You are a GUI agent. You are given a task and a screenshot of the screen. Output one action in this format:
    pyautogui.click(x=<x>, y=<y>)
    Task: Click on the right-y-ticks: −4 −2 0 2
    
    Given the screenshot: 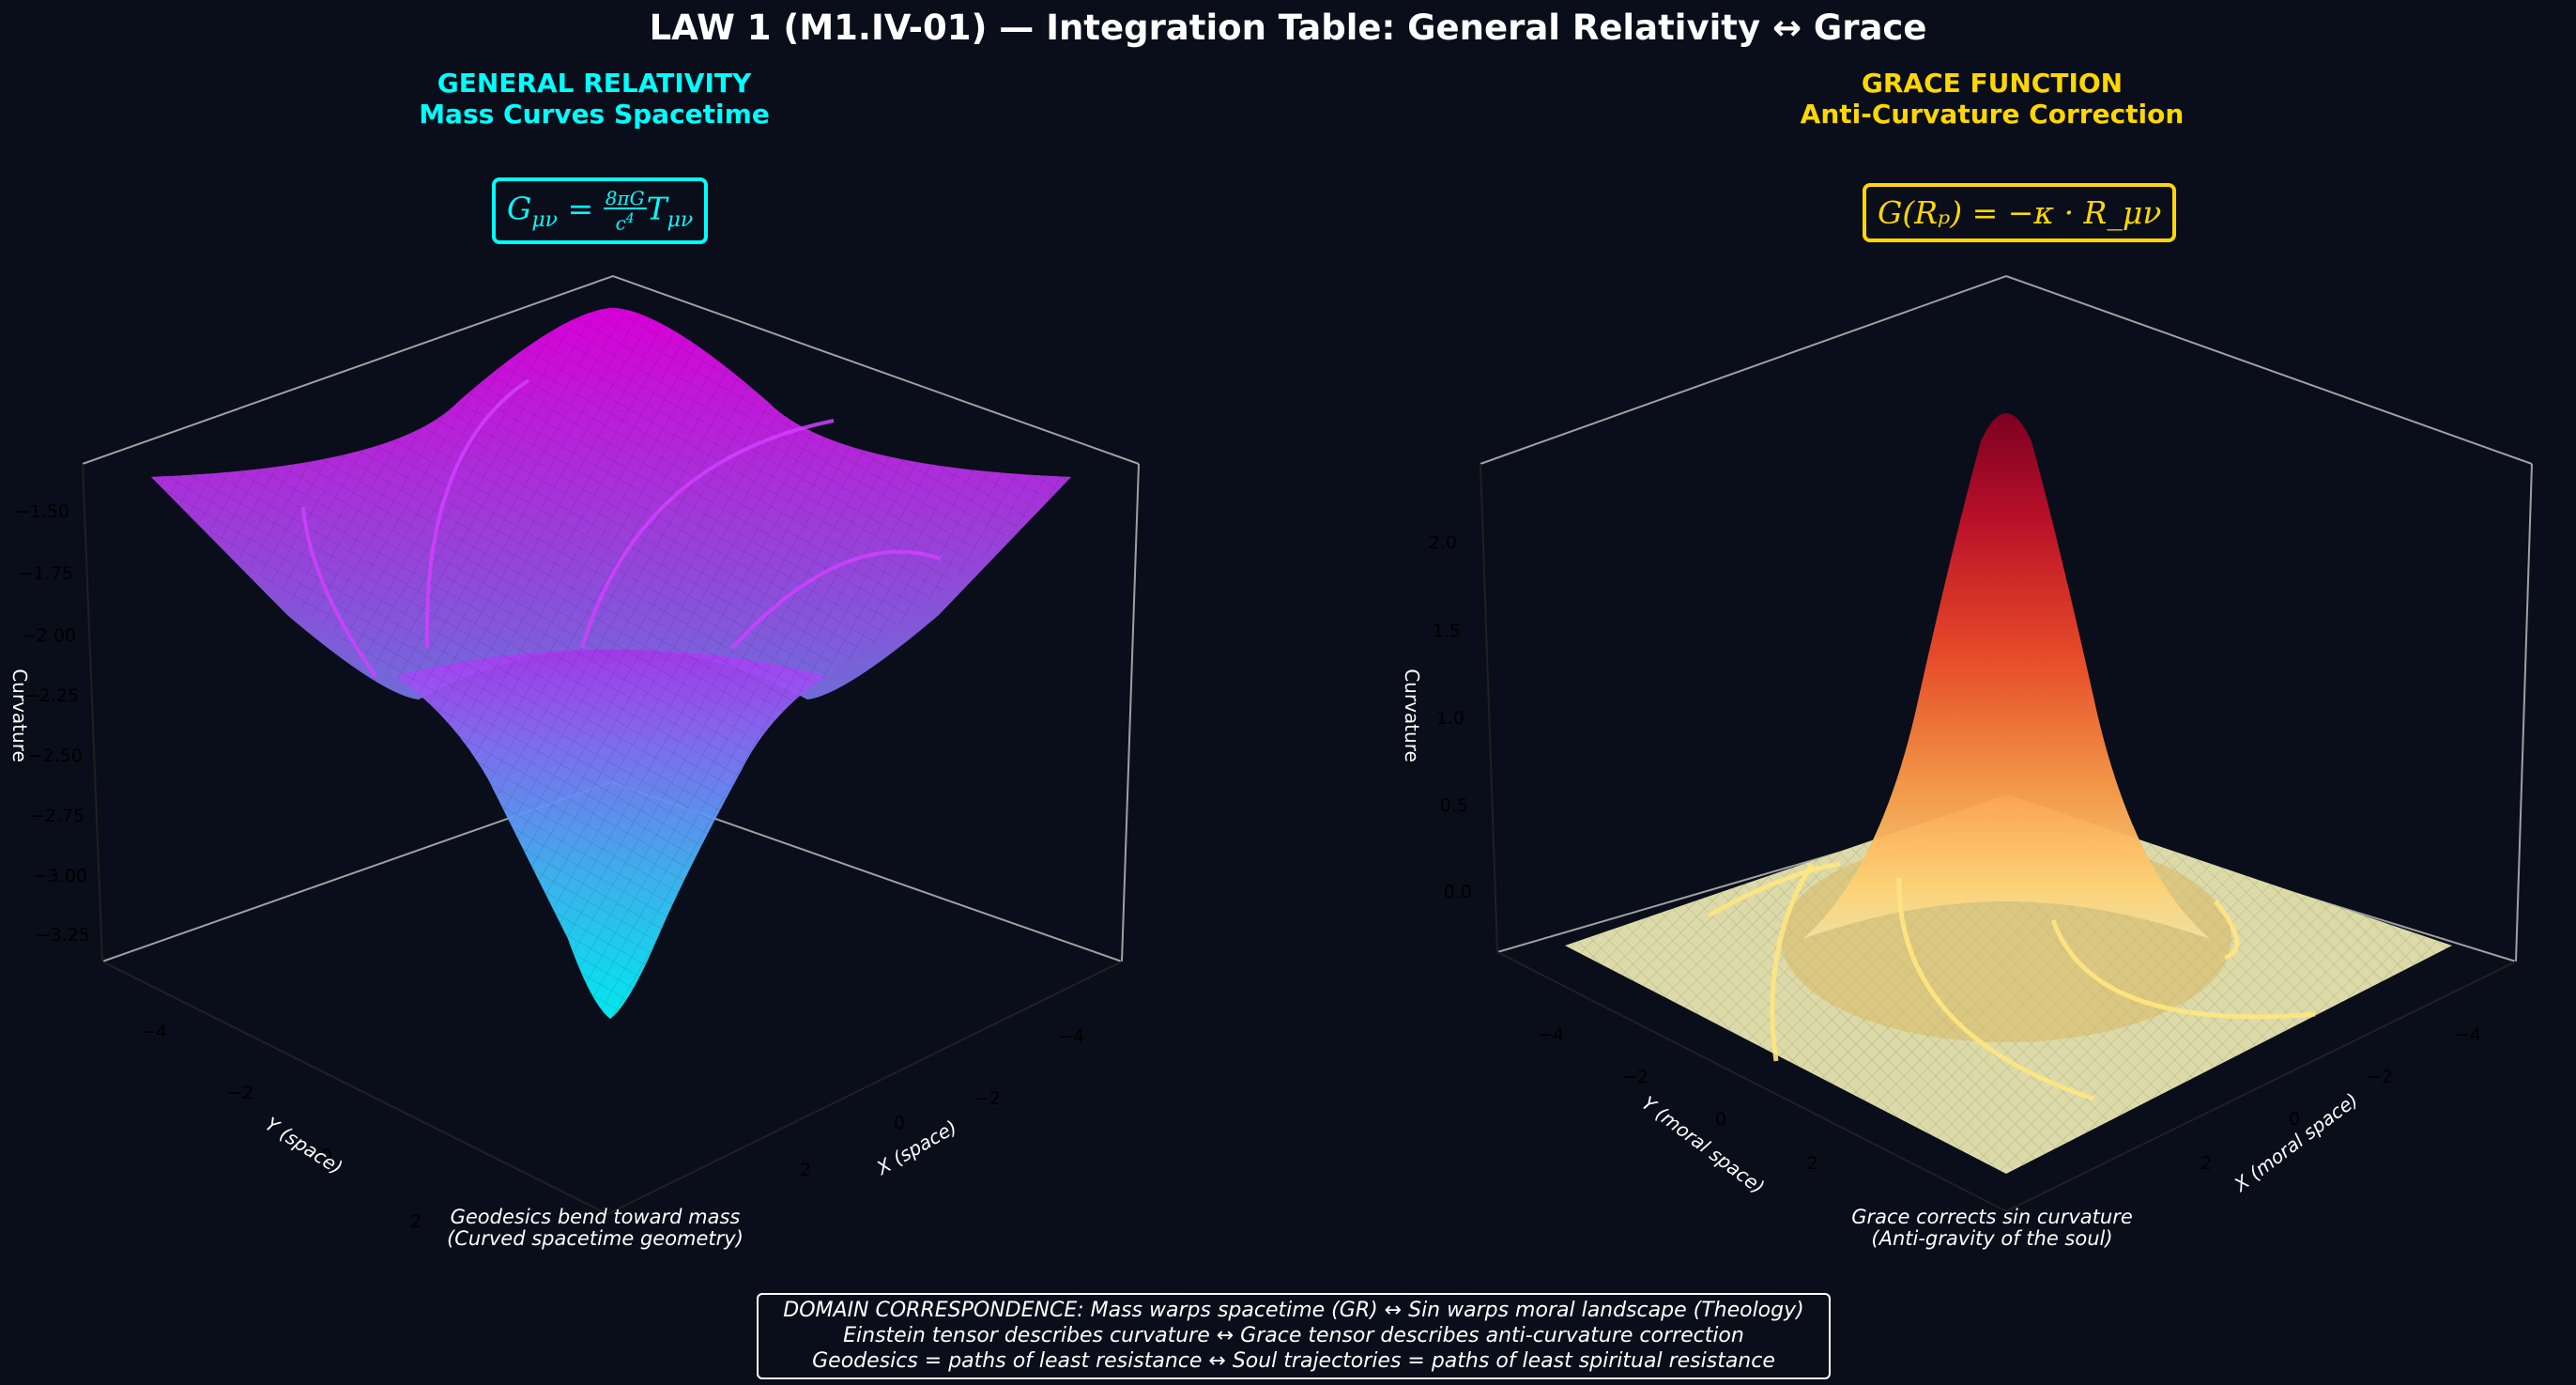 What is the action you would take?
    pyautogui.click(x=1678, y=1099)
    